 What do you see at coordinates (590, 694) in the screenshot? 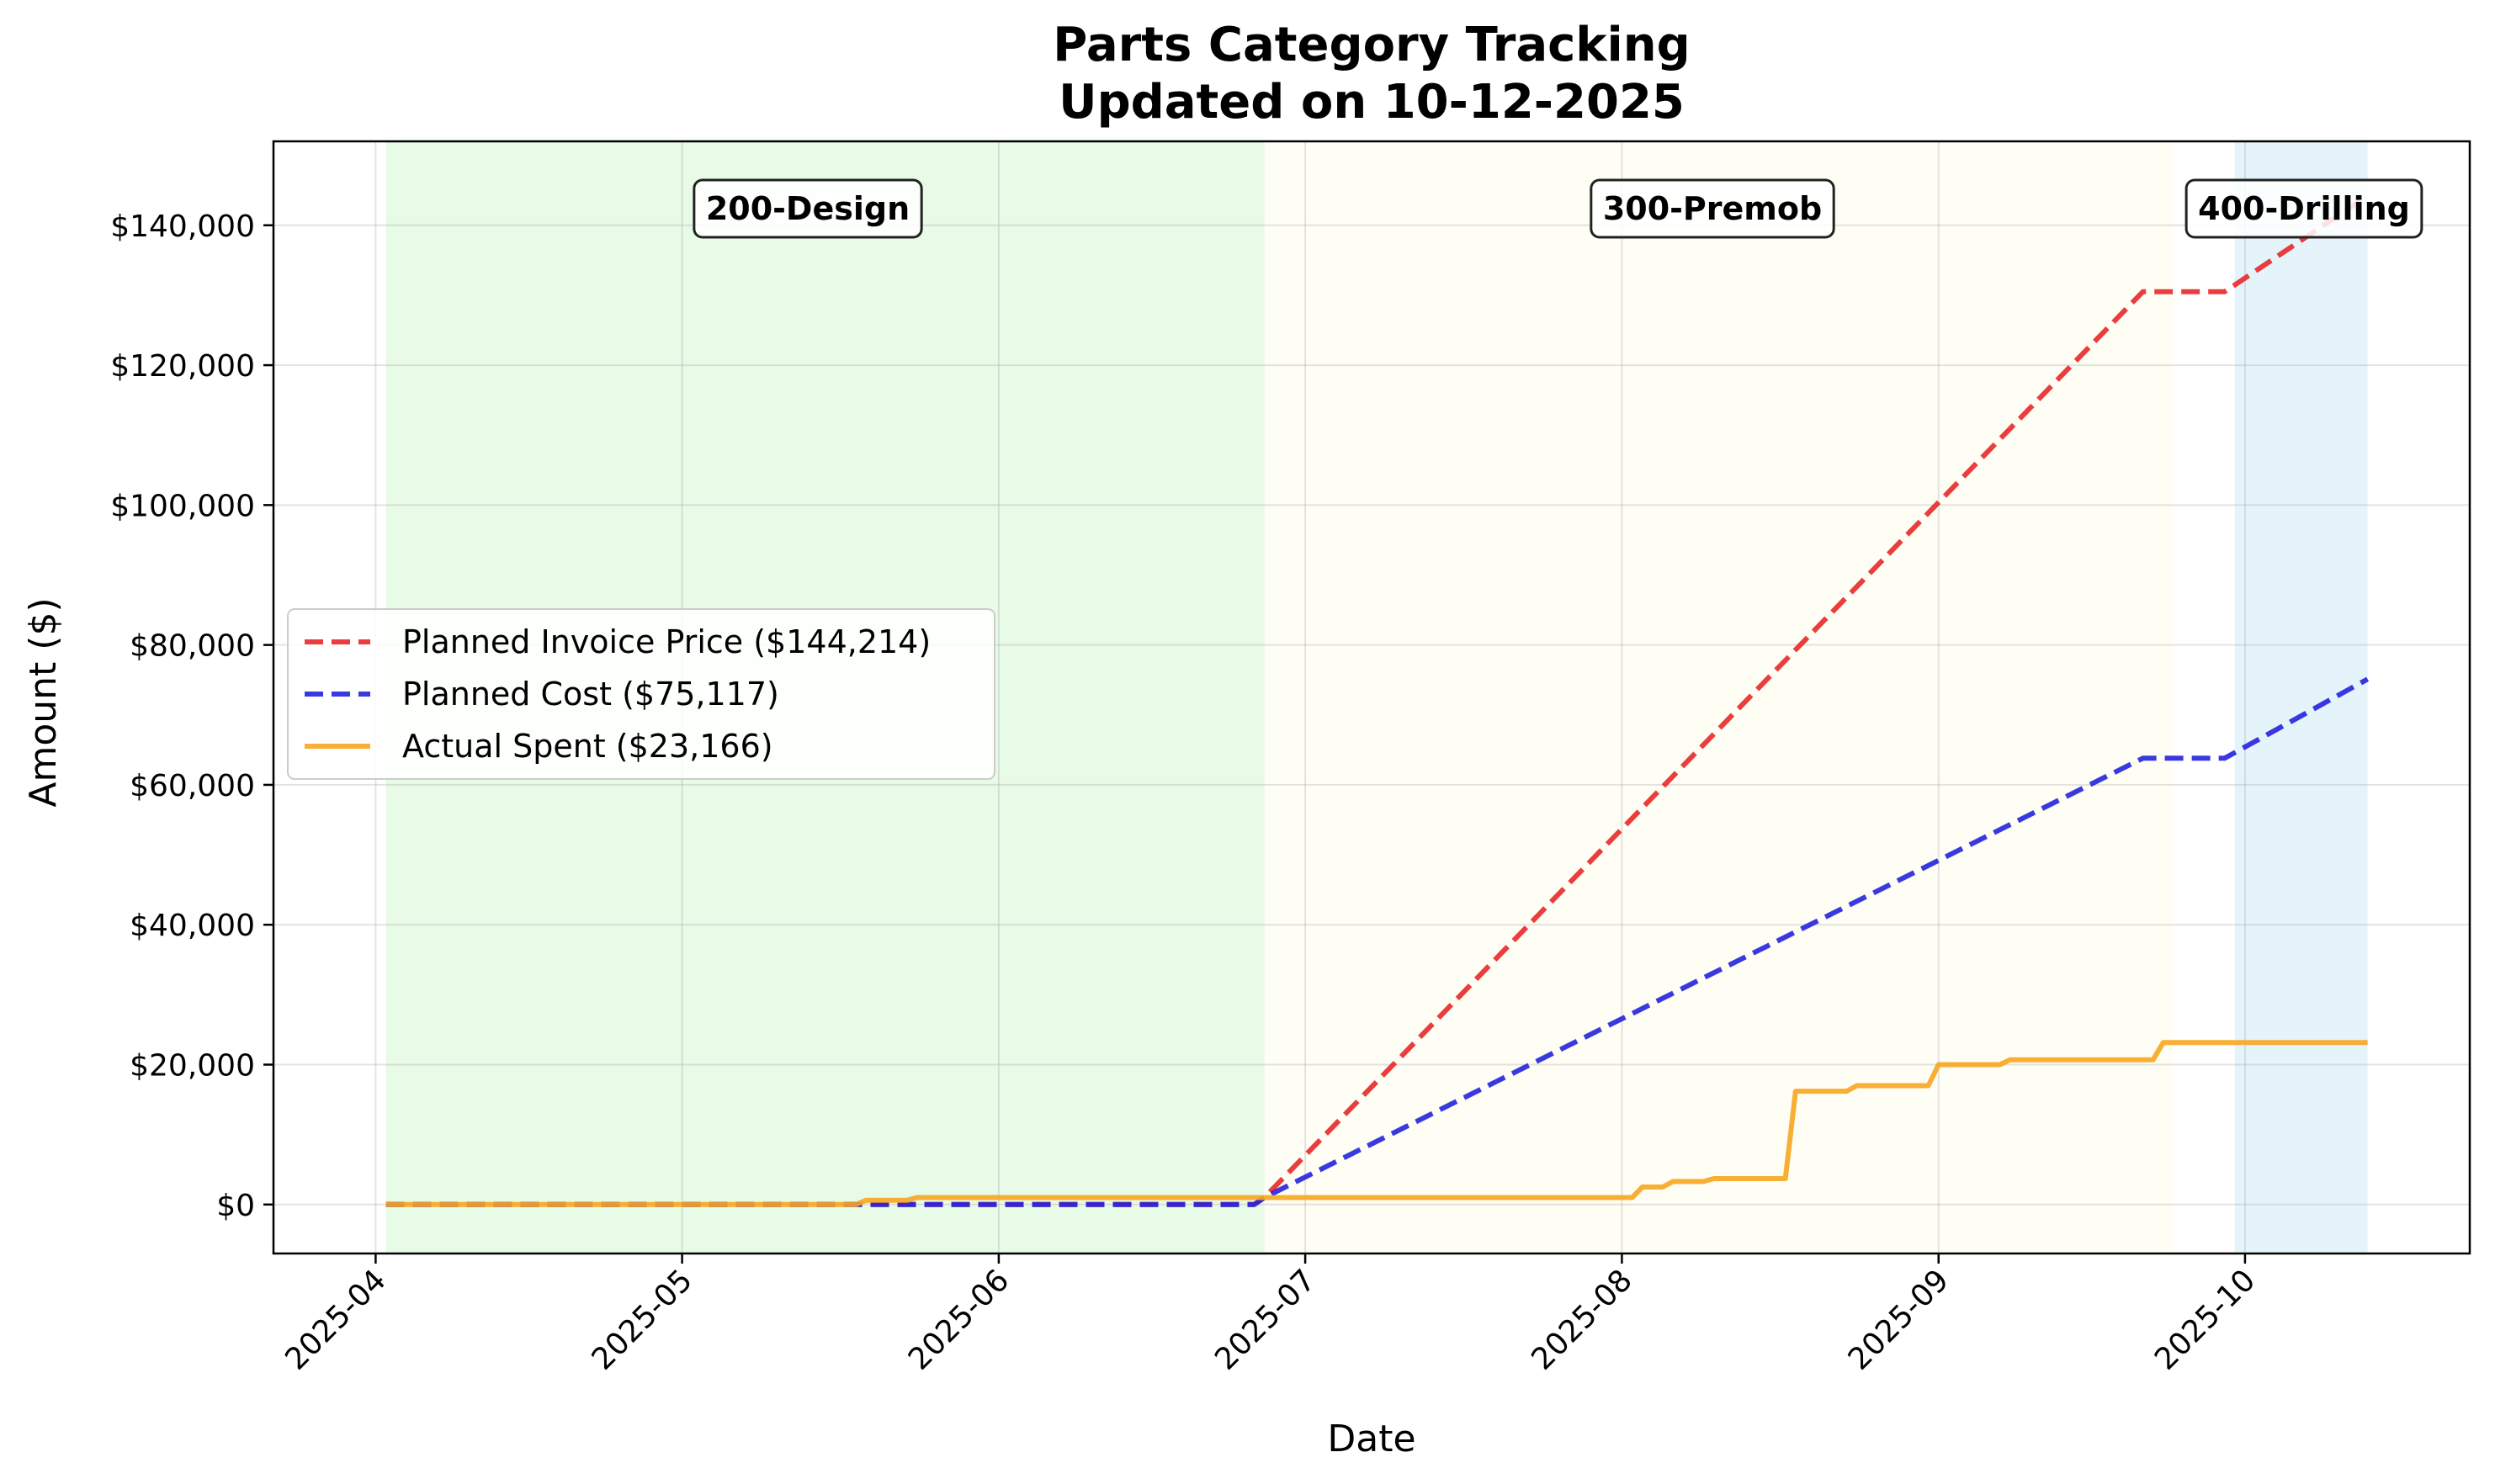
I see `legend-entry-1: Planned Cost ($75,117)` at bounding box center [590, 694].